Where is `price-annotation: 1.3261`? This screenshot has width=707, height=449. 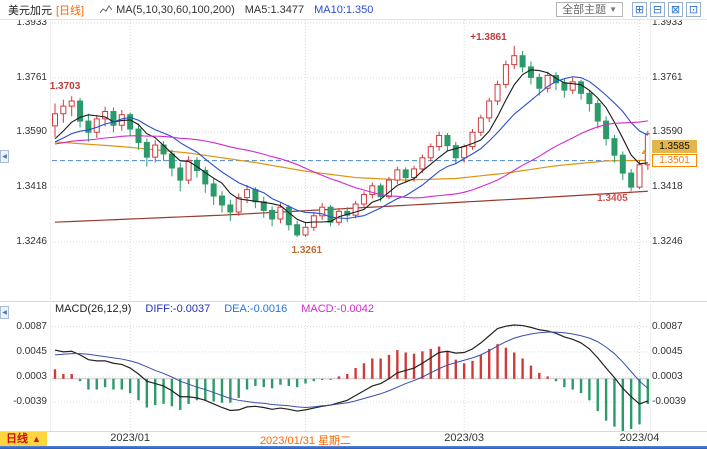 price-annotation: 1.3261 is located at coordinates (307, 251).